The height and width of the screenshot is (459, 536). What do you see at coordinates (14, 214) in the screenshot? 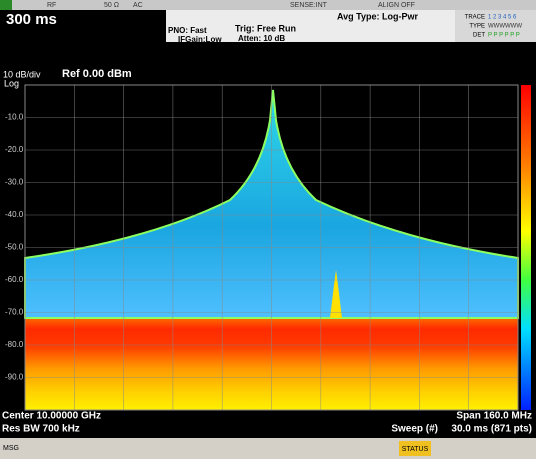
I see `y-tick-label: -40.0` at bounding box center [14, 214].